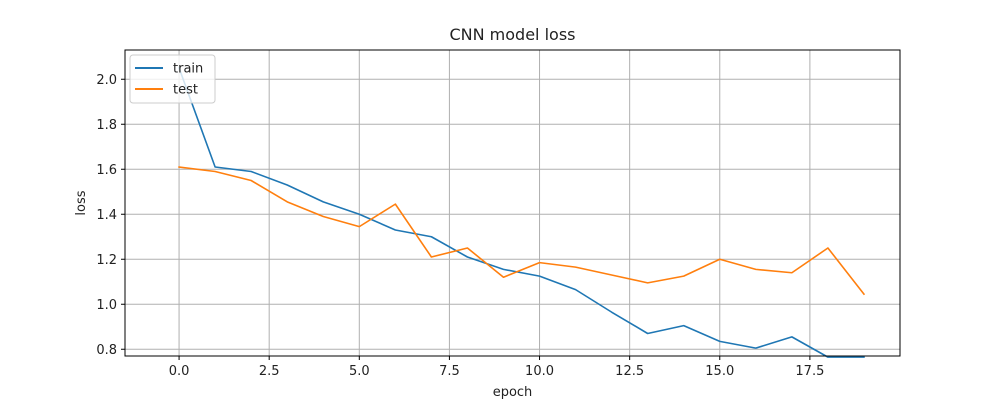 The image size is (1000, 400). I want to click on legend: train test, so click(172, 79).